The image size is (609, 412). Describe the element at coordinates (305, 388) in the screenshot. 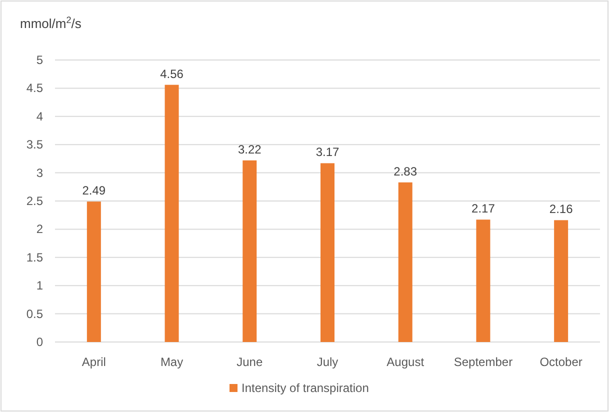

I see `legend-label: Intensity of transpiration` at that location.